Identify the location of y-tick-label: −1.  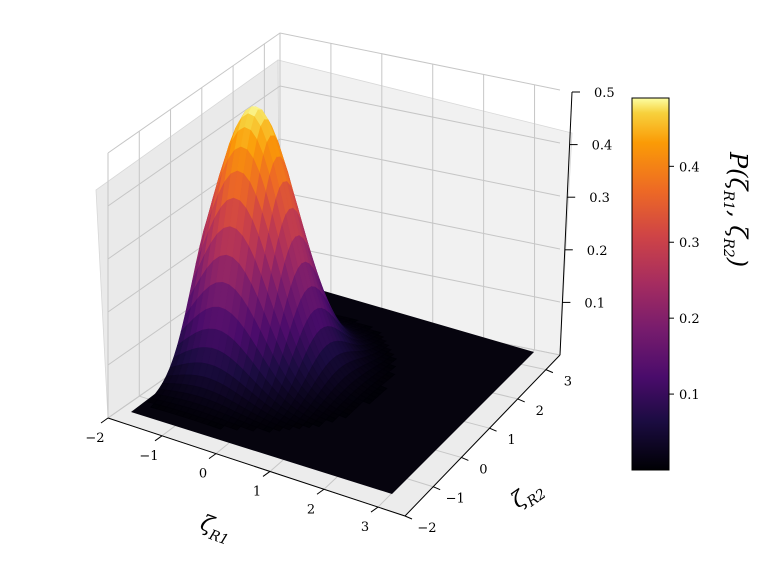
(455, 499).